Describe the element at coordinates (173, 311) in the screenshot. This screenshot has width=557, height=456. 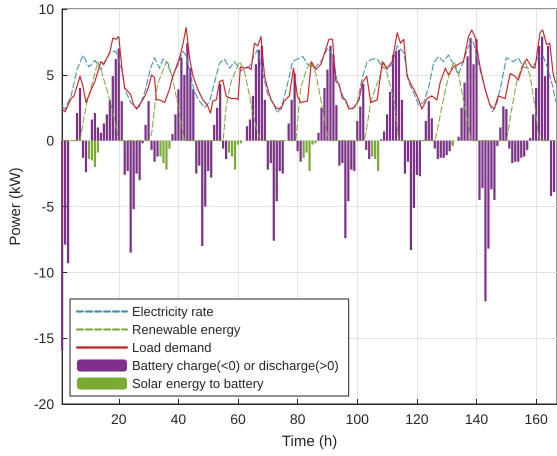
I see `legend-label: Electricity rate` at that location.